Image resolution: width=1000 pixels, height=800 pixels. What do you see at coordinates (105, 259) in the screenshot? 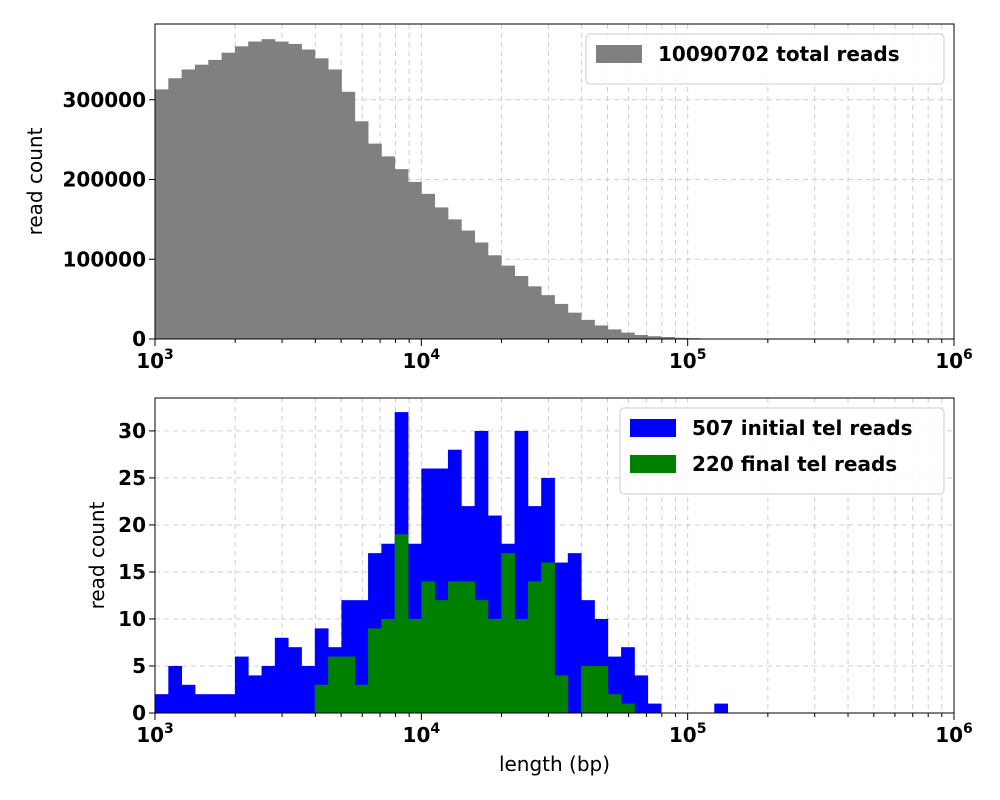
I see `y-tick-label: 100000` at bounding box center [105, 259].